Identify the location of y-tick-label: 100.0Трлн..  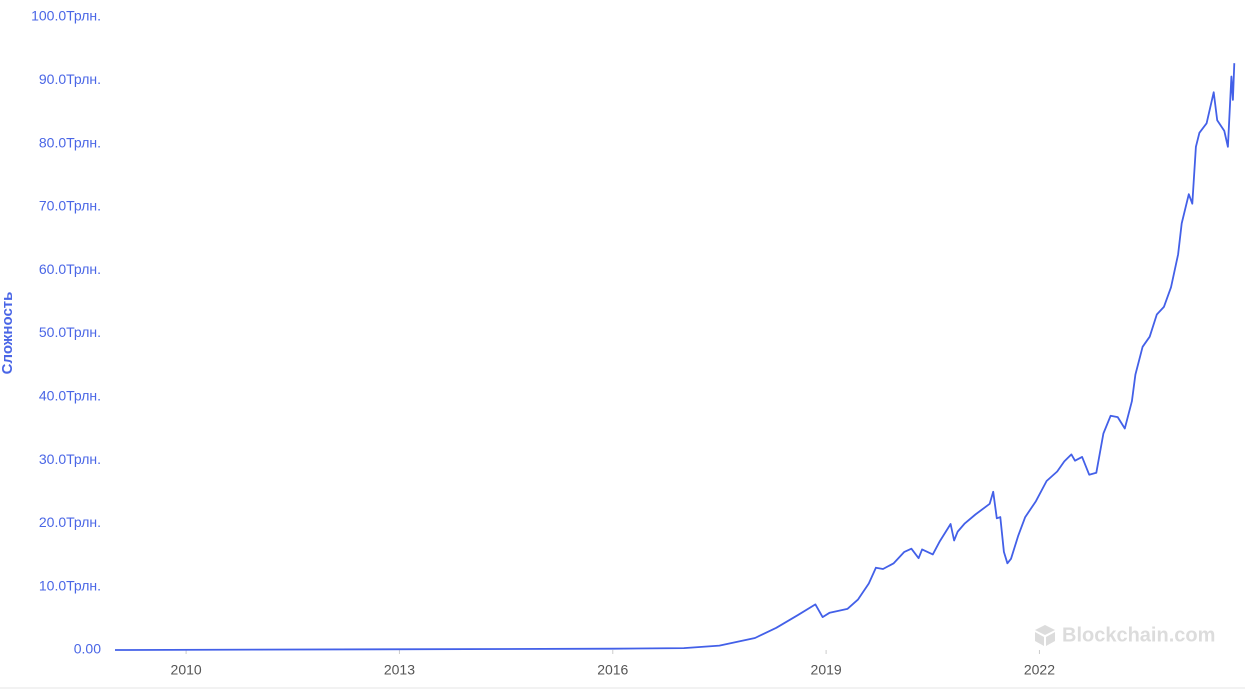
(66, 16).